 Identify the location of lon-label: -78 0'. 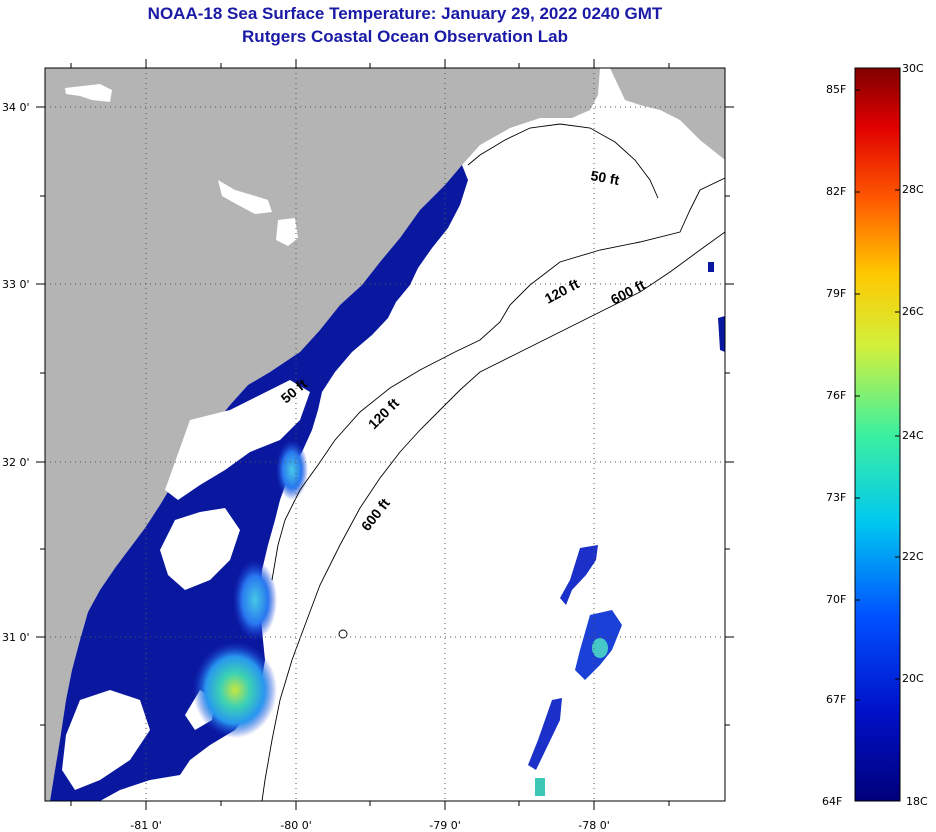
(594, 825).